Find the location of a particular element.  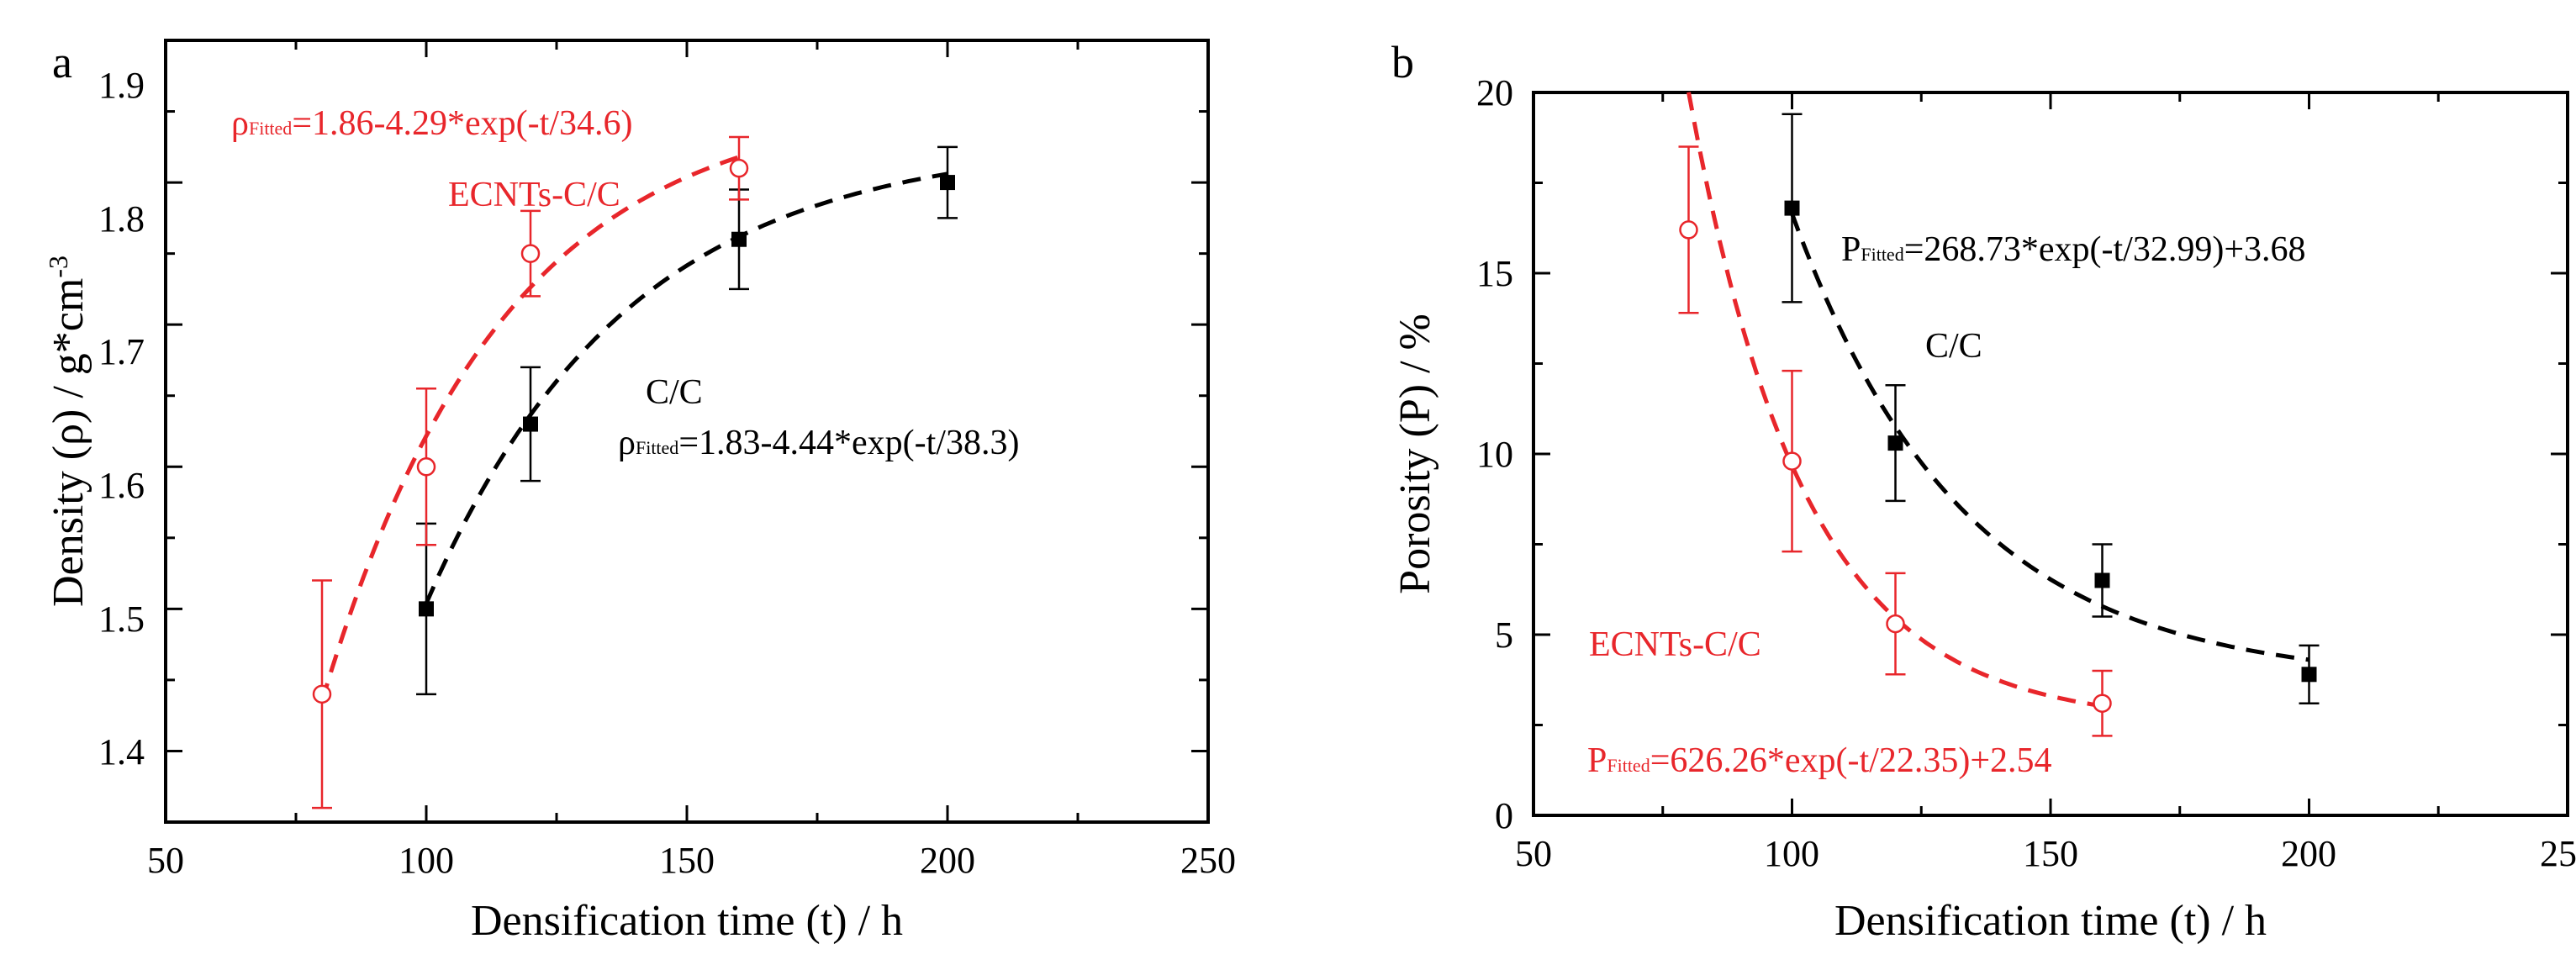

fit-curve-ecnts-c-c is located at coordinates (1895, 400).